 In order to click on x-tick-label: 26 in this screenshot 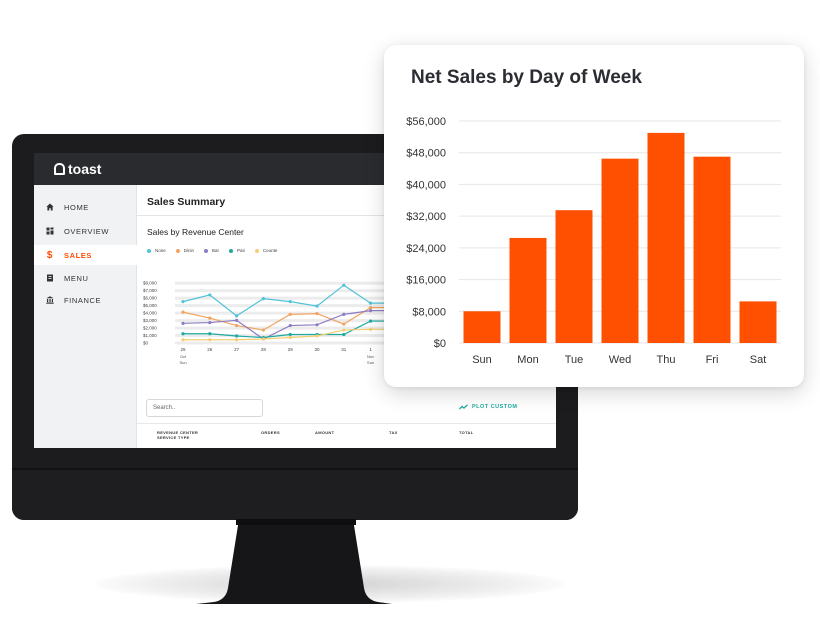, I will do `click(210, 349)`.